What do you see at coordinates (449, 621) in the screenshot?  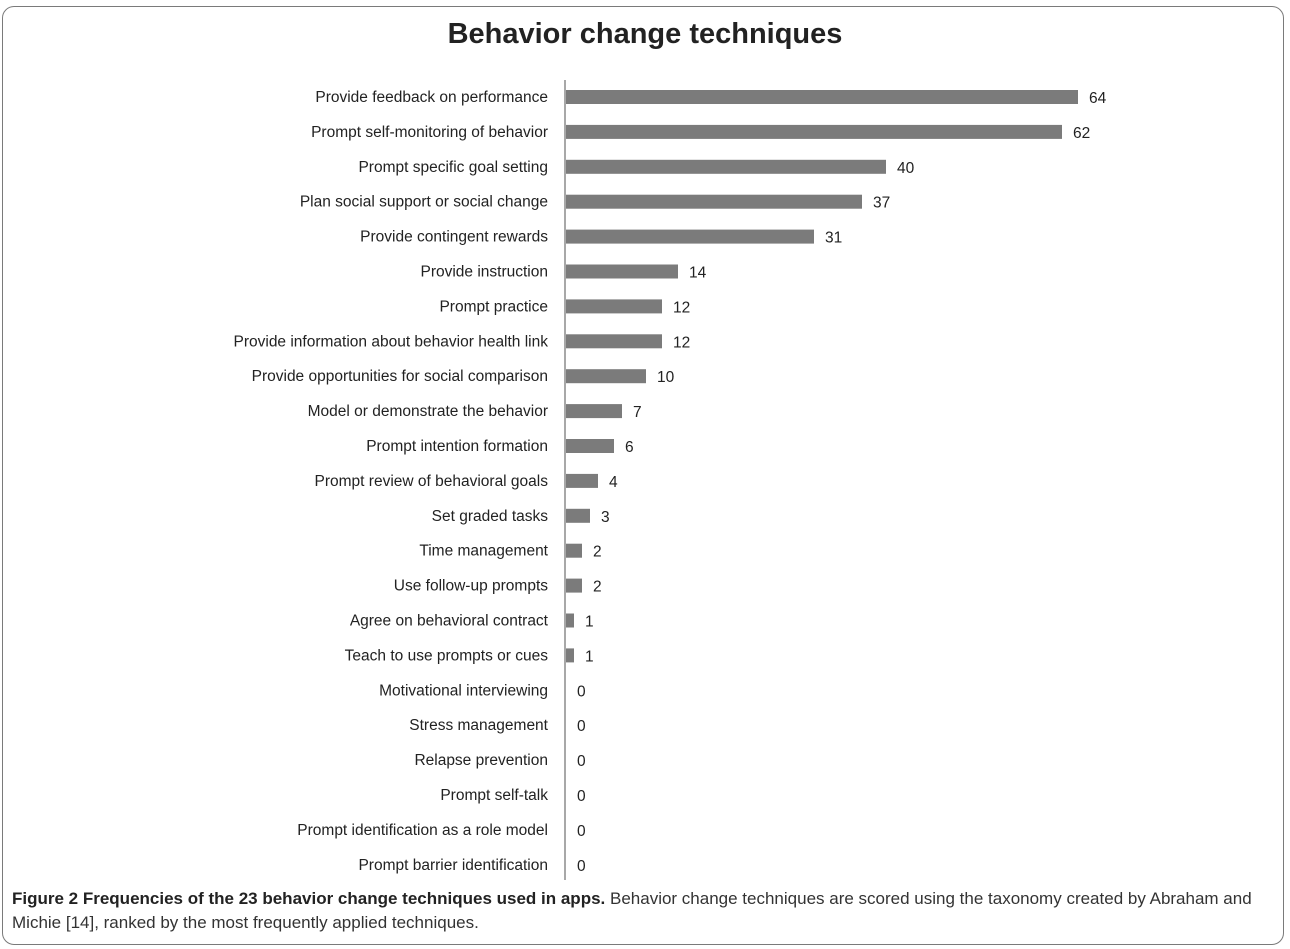 I see `category-label: Agree on behavioral contract` at bounding box center [449, 621].